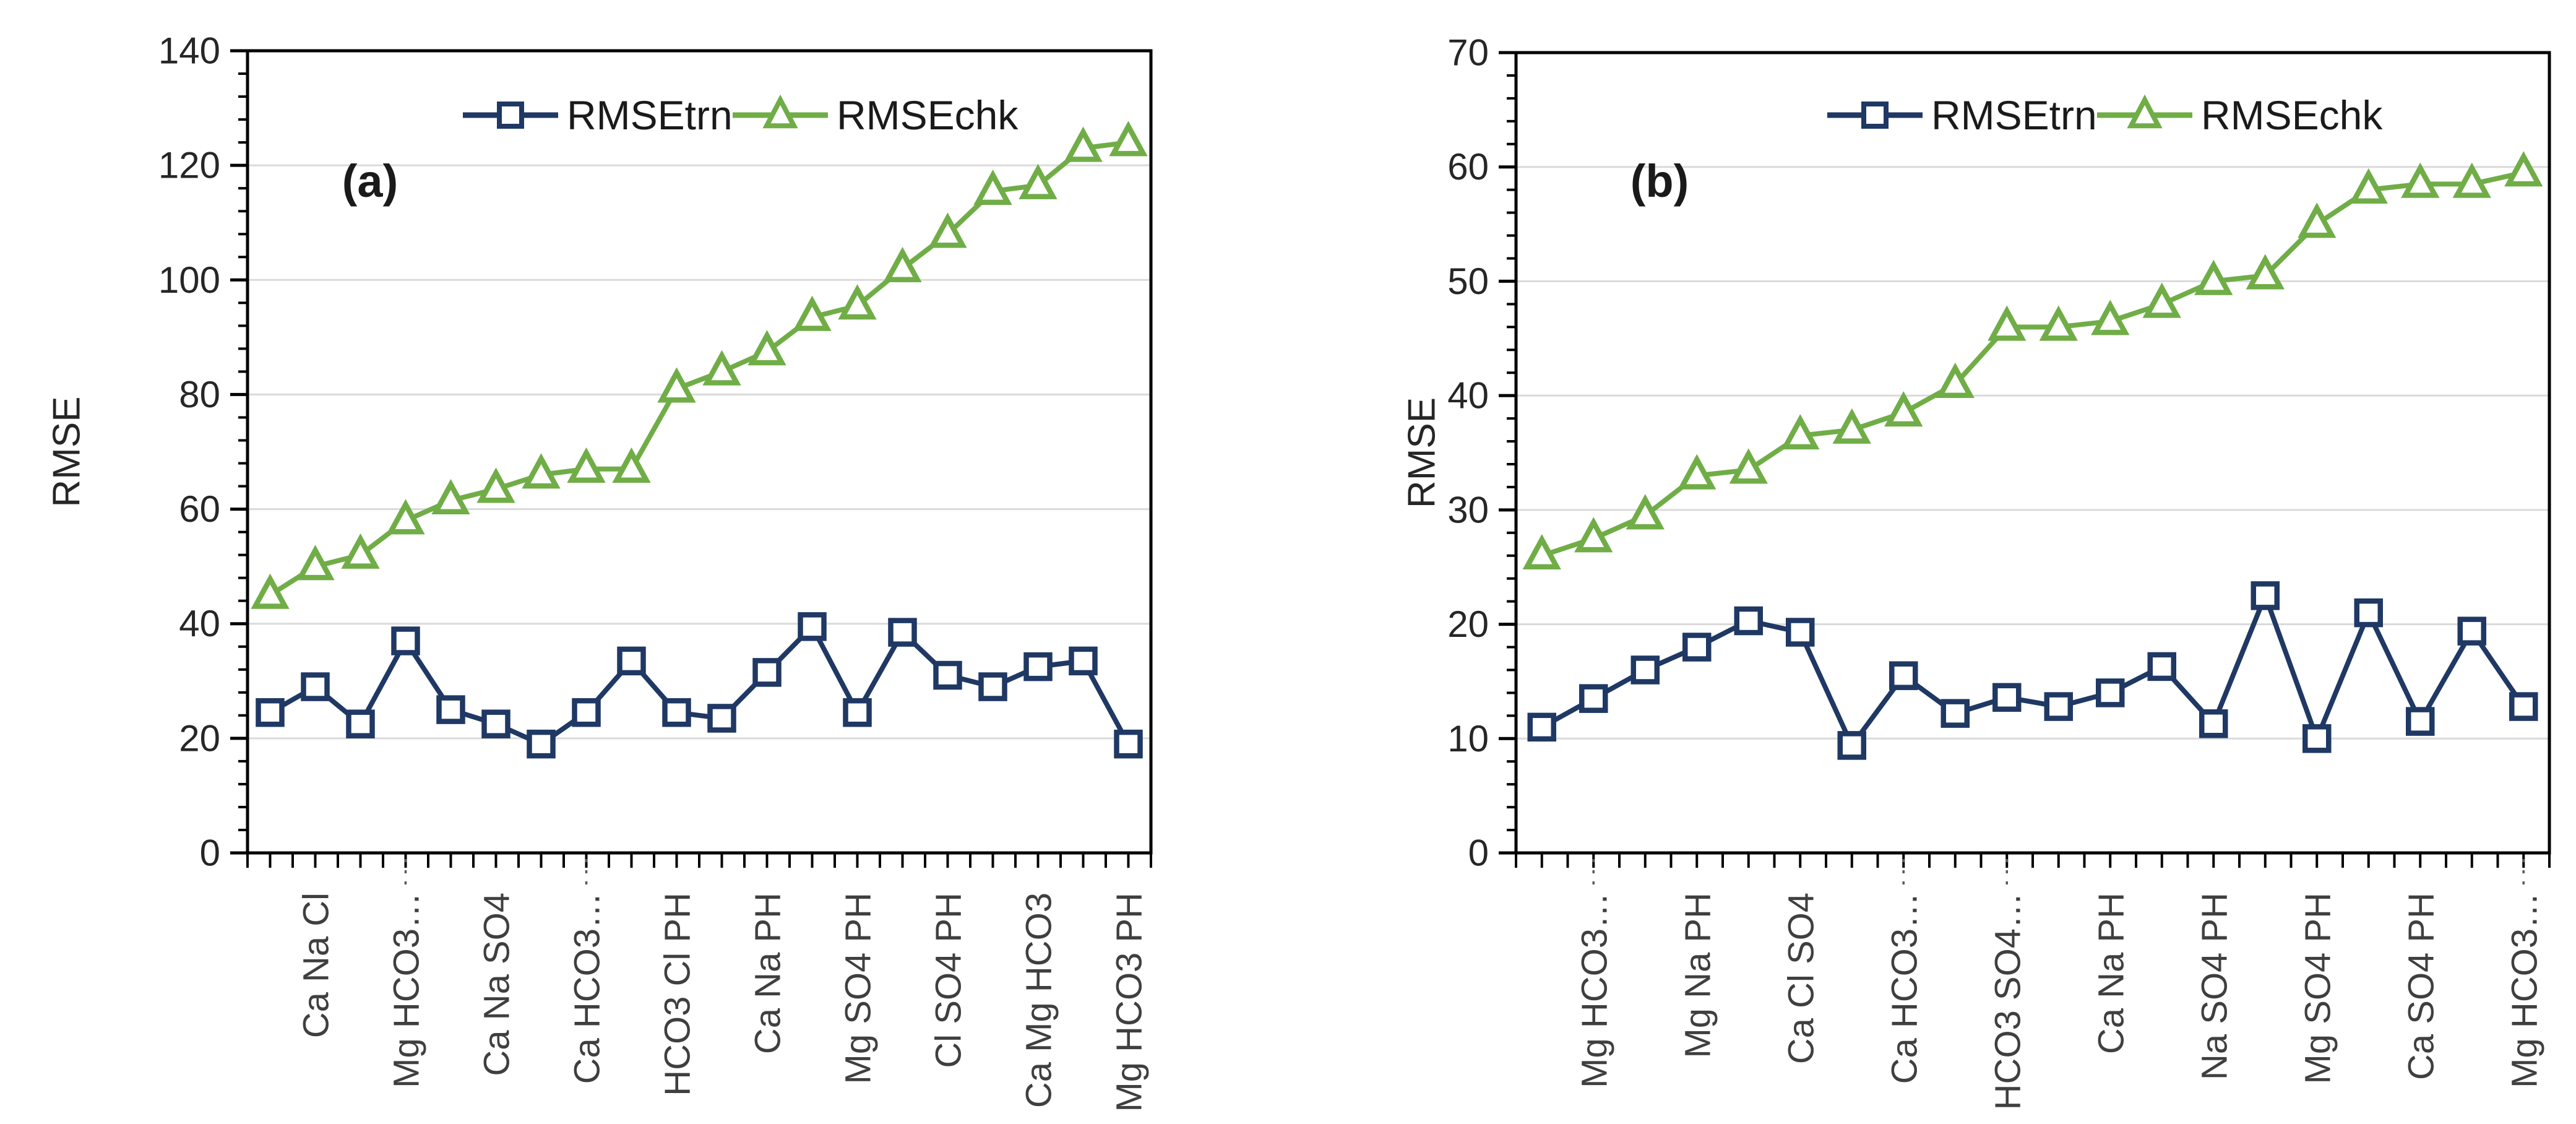 The width and height of the screenshot is (2576, 1124). Describe the element at coordinates (1468, 509) in the screenshot. I see `y-tick-label: 30` at that location.